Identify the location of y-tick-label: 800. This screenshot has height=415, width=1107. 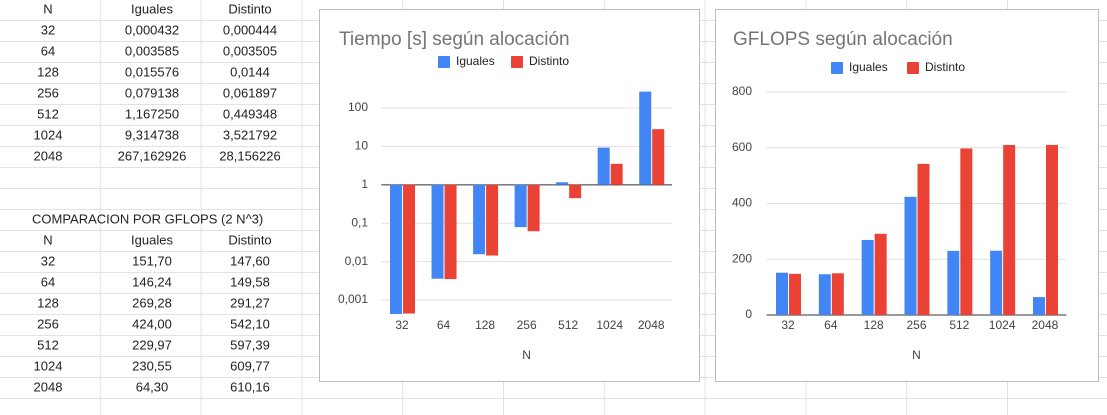
(742, 91).